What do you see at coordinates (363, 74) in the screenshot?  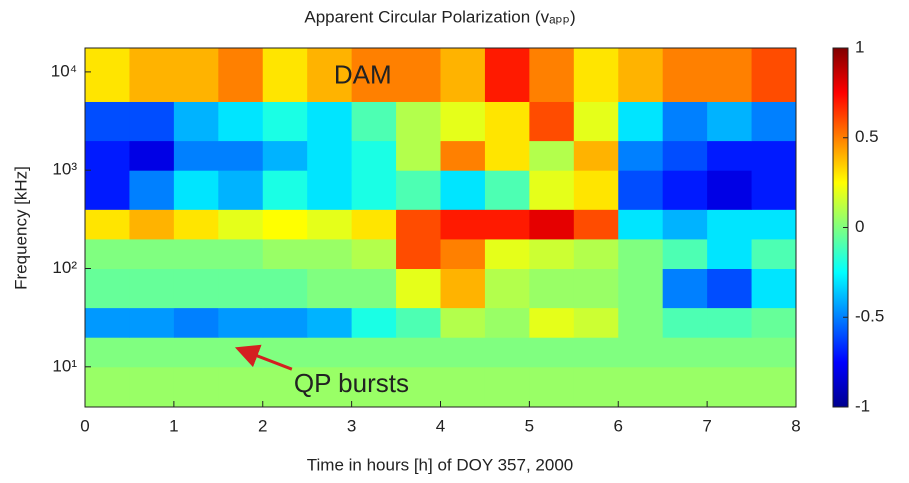 I see `annotation: DAM` at bounding box center [363, 74].